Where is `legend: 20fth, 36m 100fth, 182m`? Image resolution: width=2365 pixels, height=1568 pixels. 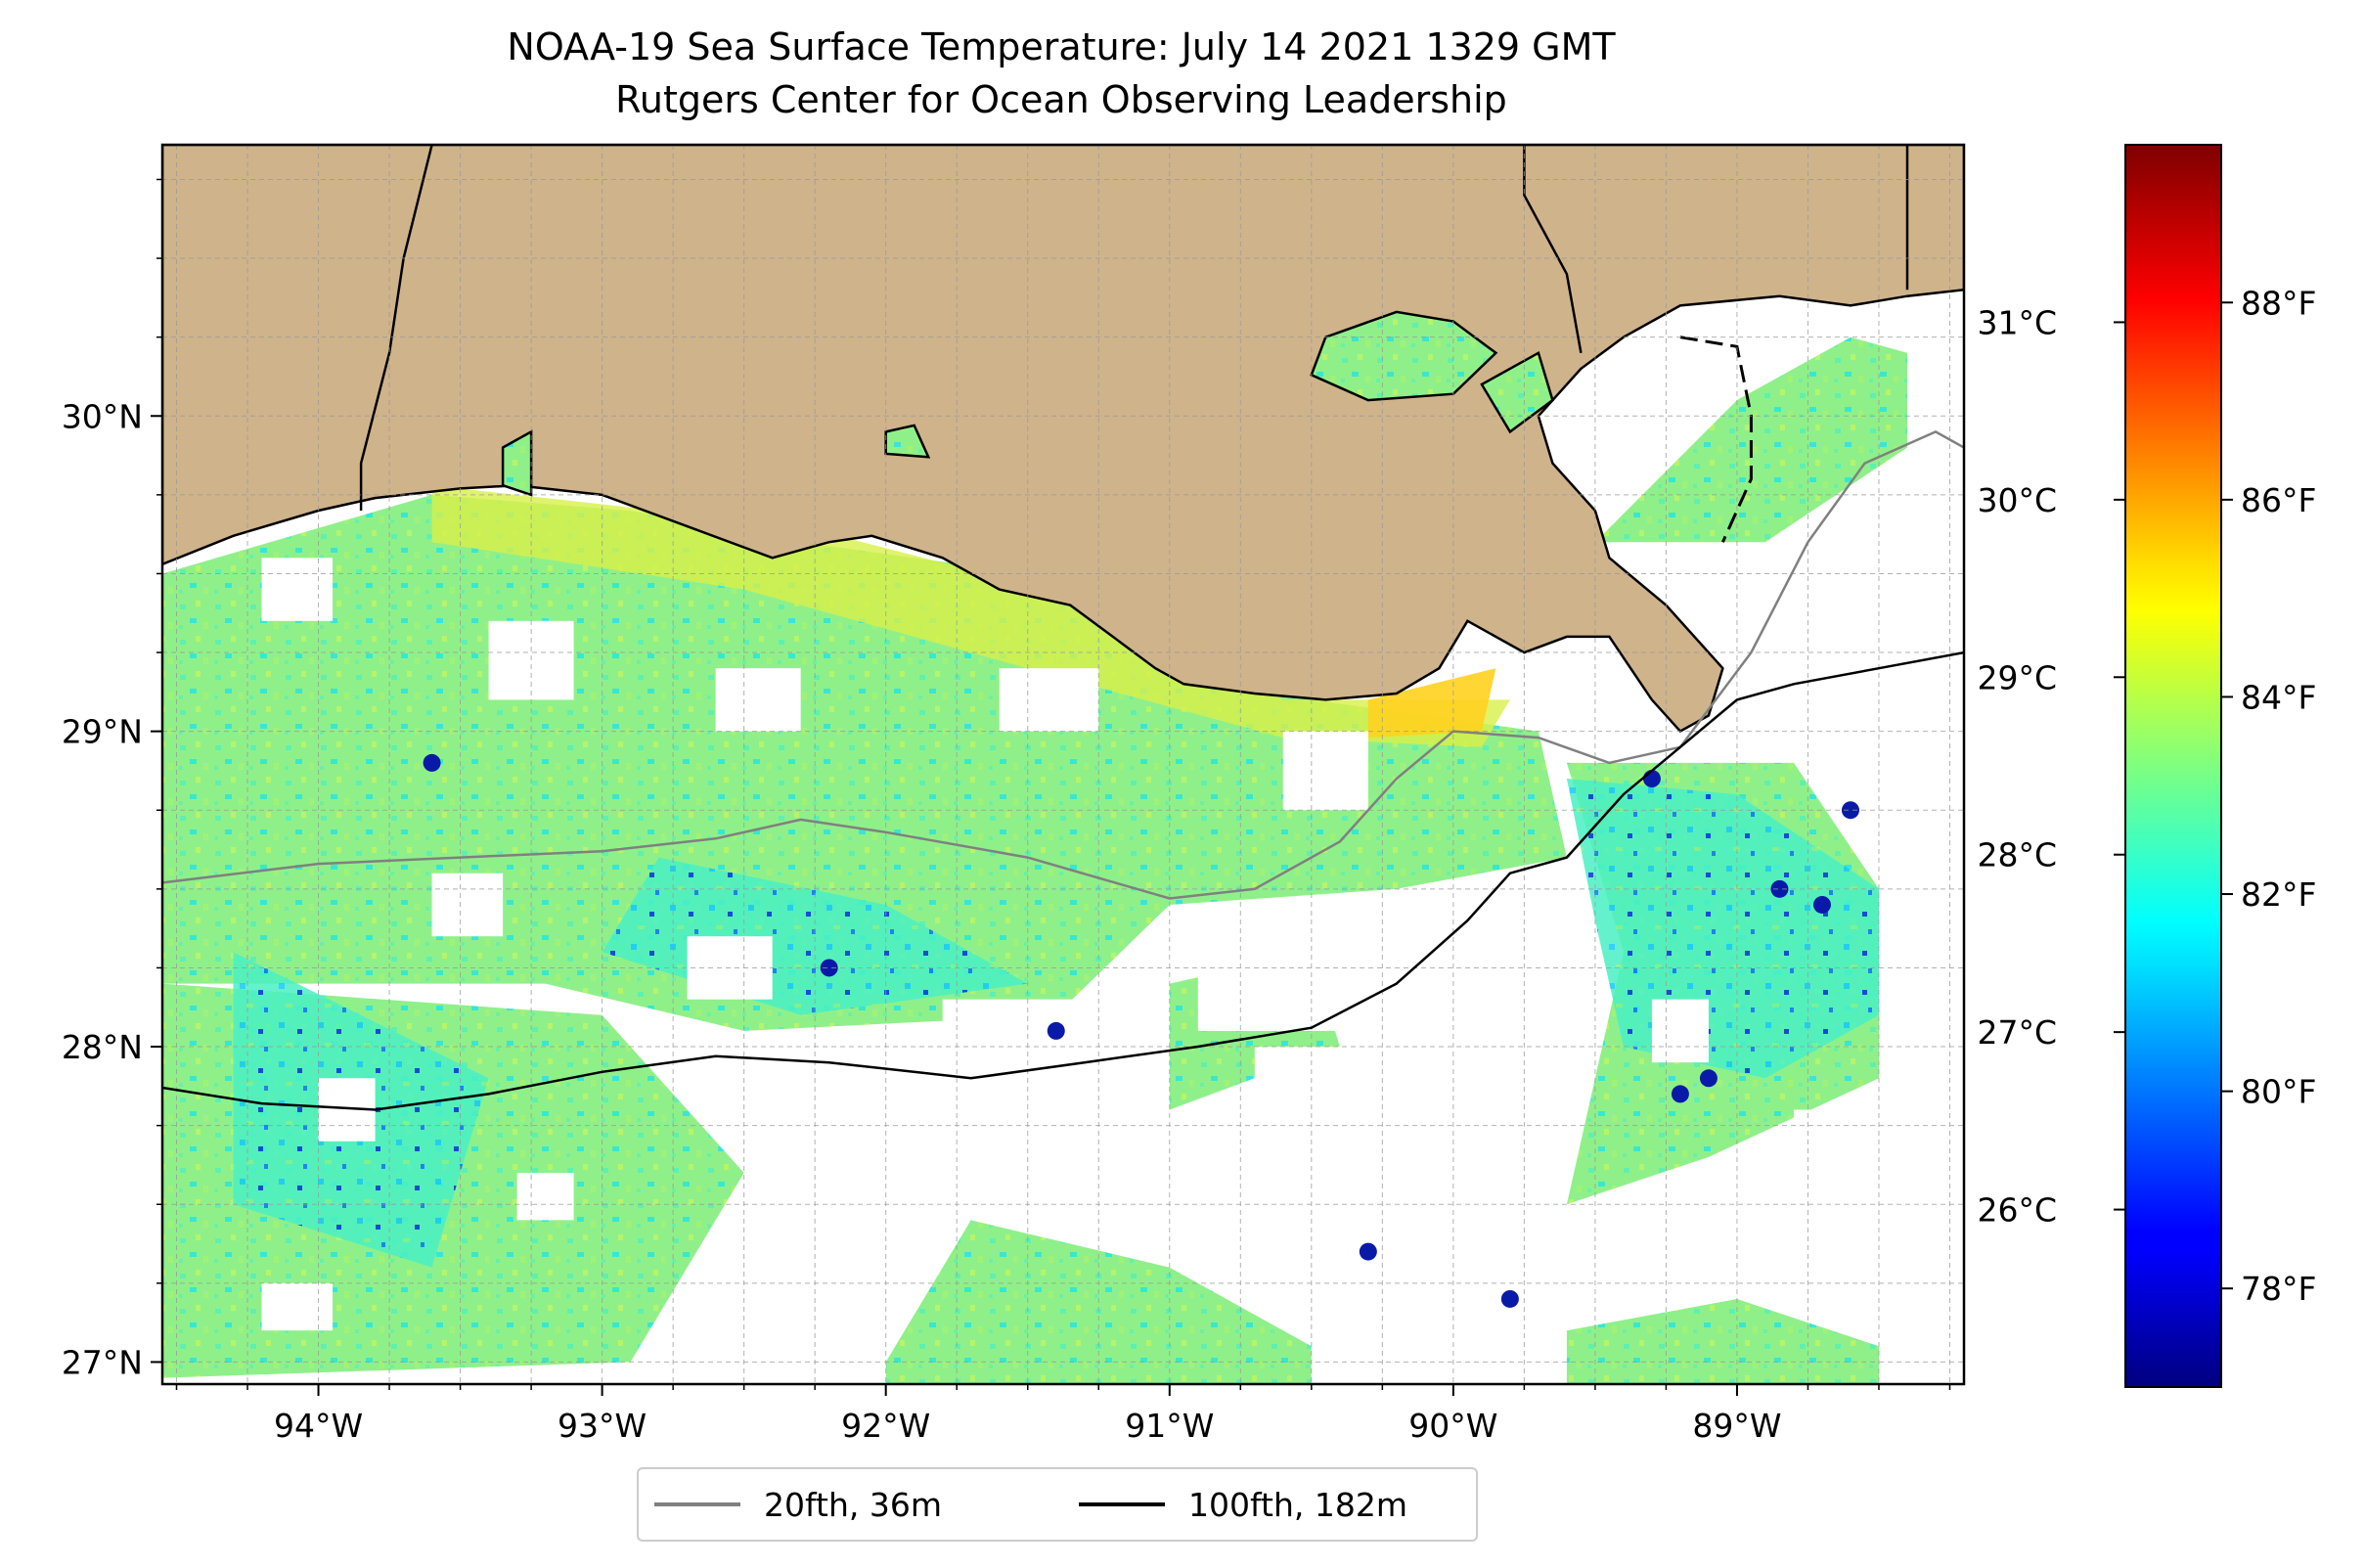
legend: 20fth, 36m 100fth, 182m is located at coordinates (1057, 1504).